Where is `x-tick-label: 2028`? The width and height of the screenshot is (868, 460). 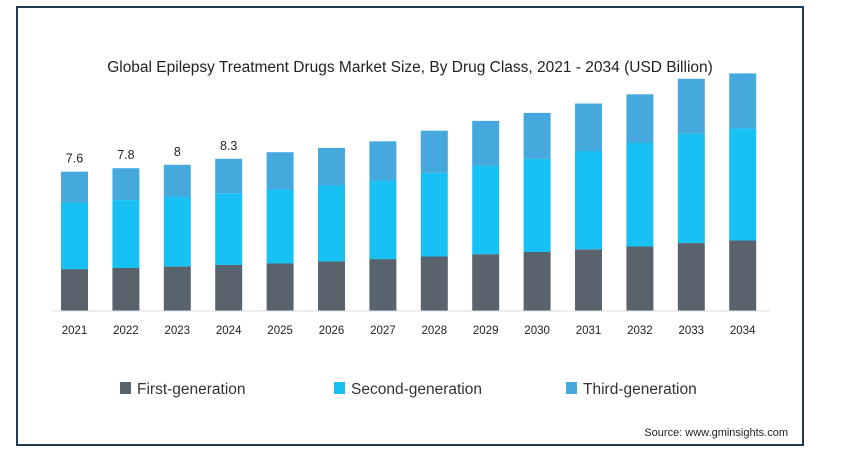
x-tick-label: 2028 is located at coordinates (435, 331).